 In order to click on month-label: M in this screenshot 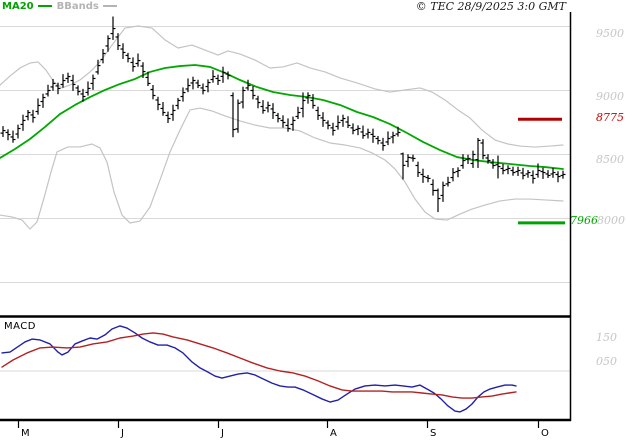, I will do `click(25, 433)`.